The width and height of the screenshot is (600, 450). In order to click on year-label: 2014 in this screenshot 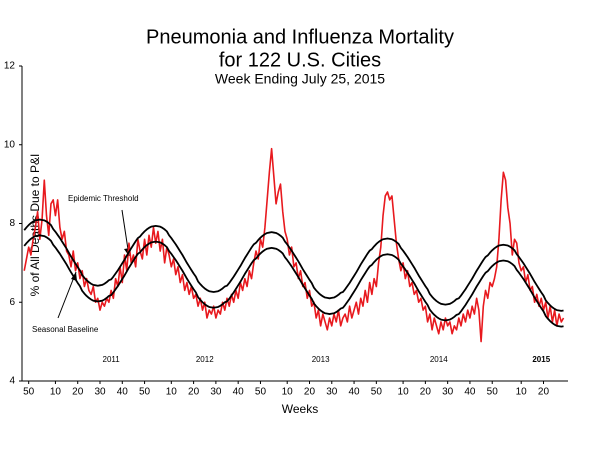, I will do `click(439, 359)`.